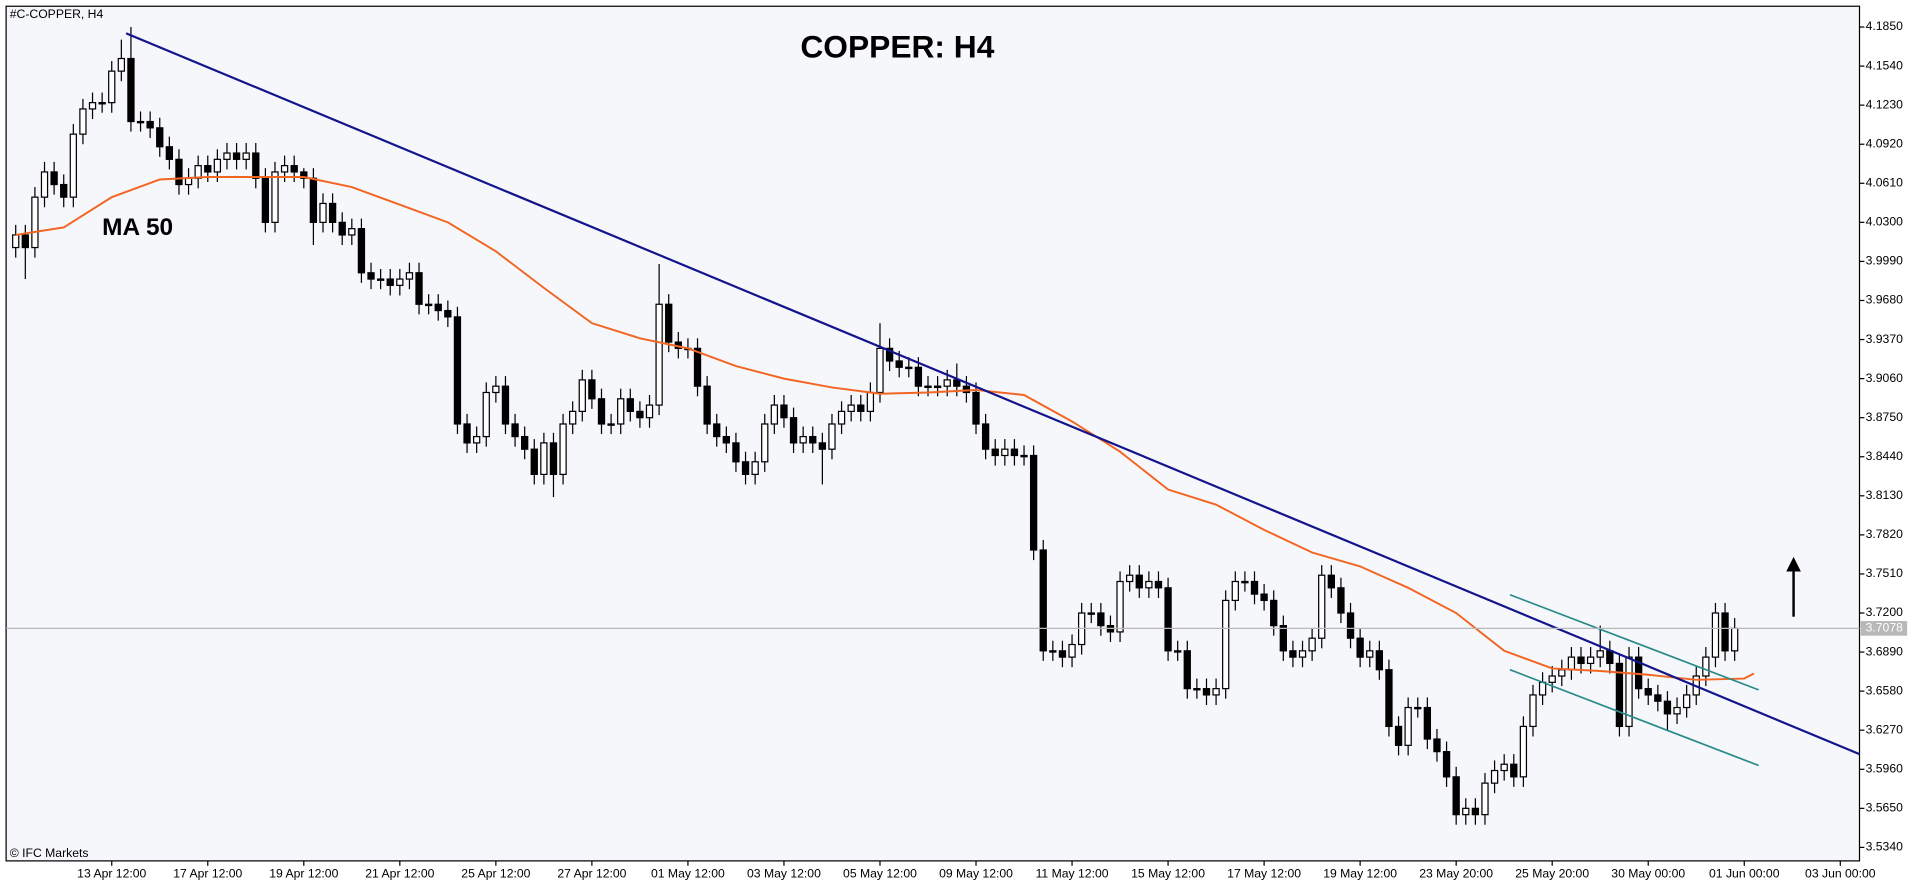  What do you see at coordinates (1793, 564) in the screenshot?
I see `arrow-head` at bounding box center [1793, 564].